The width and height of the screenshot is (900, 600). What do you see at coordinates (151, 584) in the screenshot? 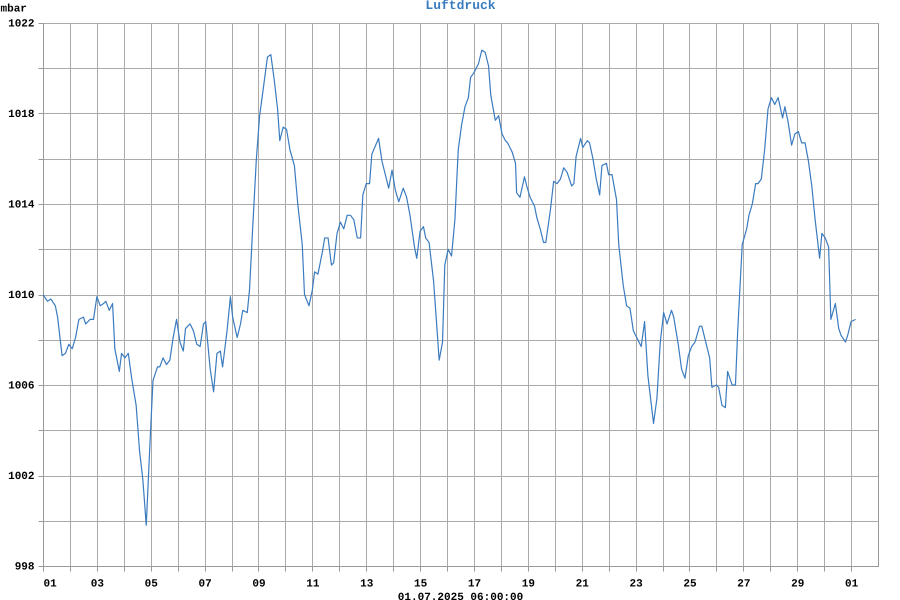
I see `x-tick-label: 05` at bounding box center [151, 584].